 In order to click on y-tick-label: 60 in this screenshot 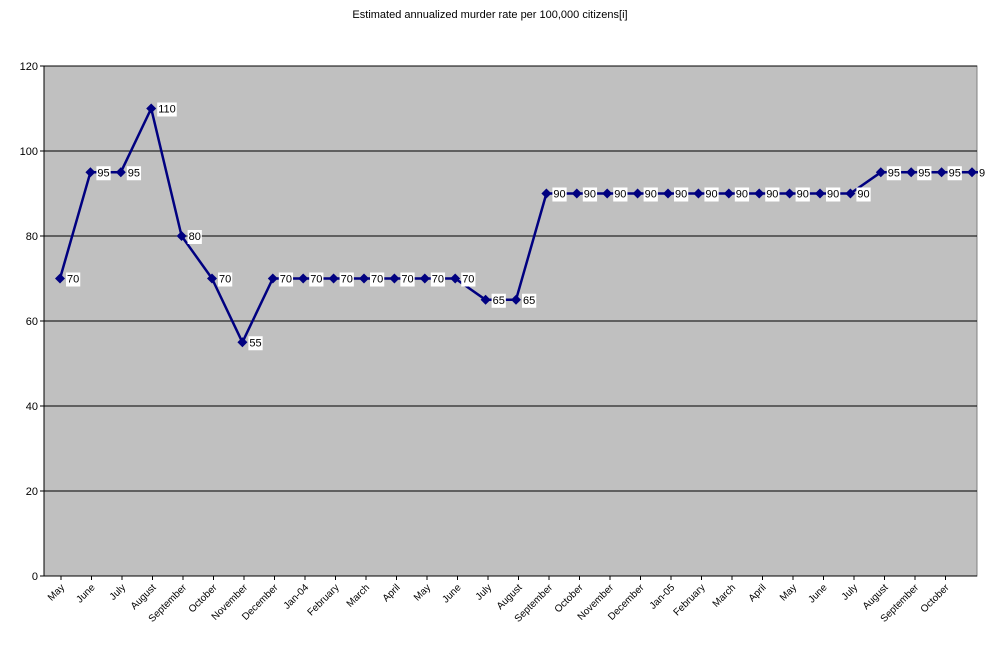, I will do `click(32, 322)`.